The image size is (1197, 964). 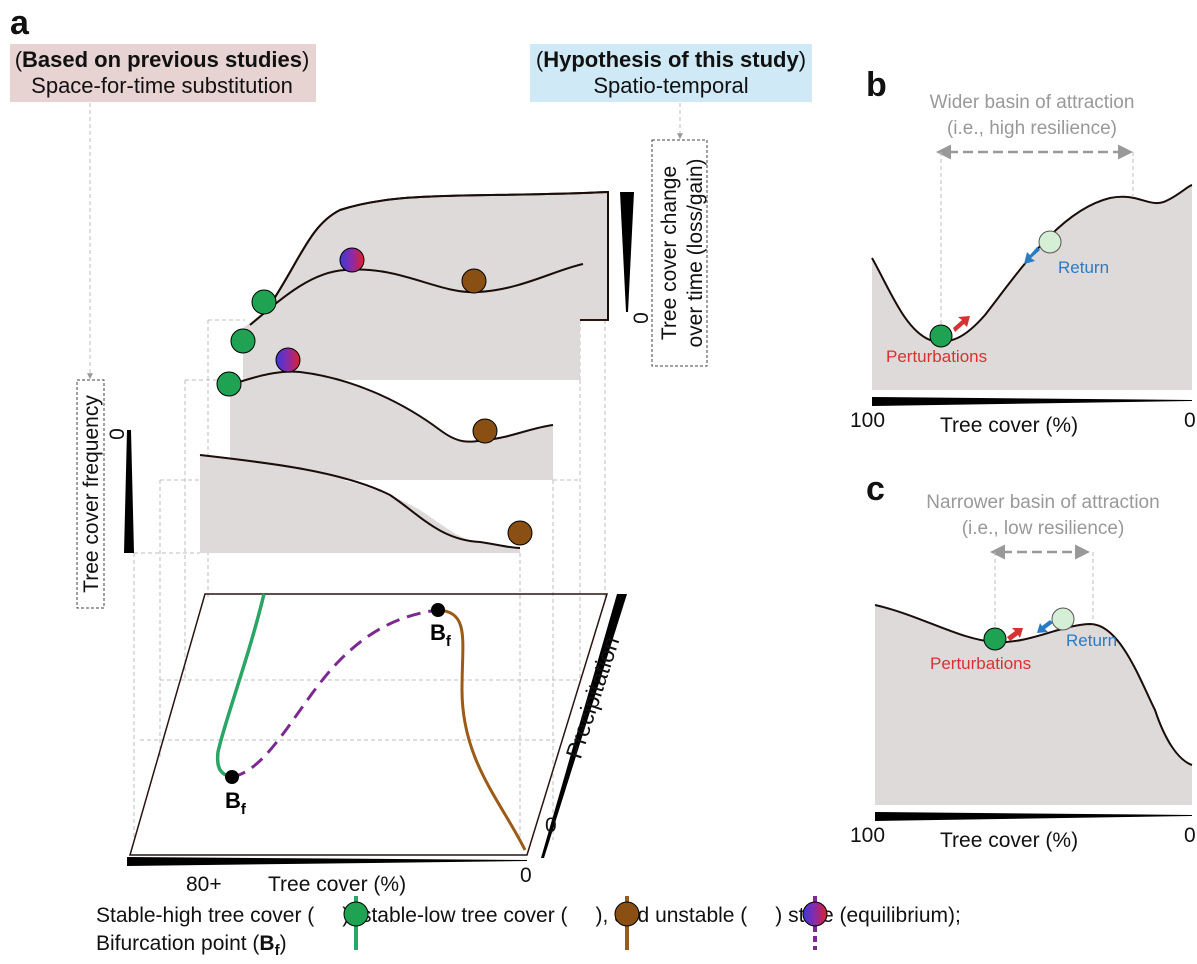 What do you see at coordinates (980, 663) in the screenshot?
I see `panel-c-perturb-label: Perturbations` at bounding box center [980, 663].